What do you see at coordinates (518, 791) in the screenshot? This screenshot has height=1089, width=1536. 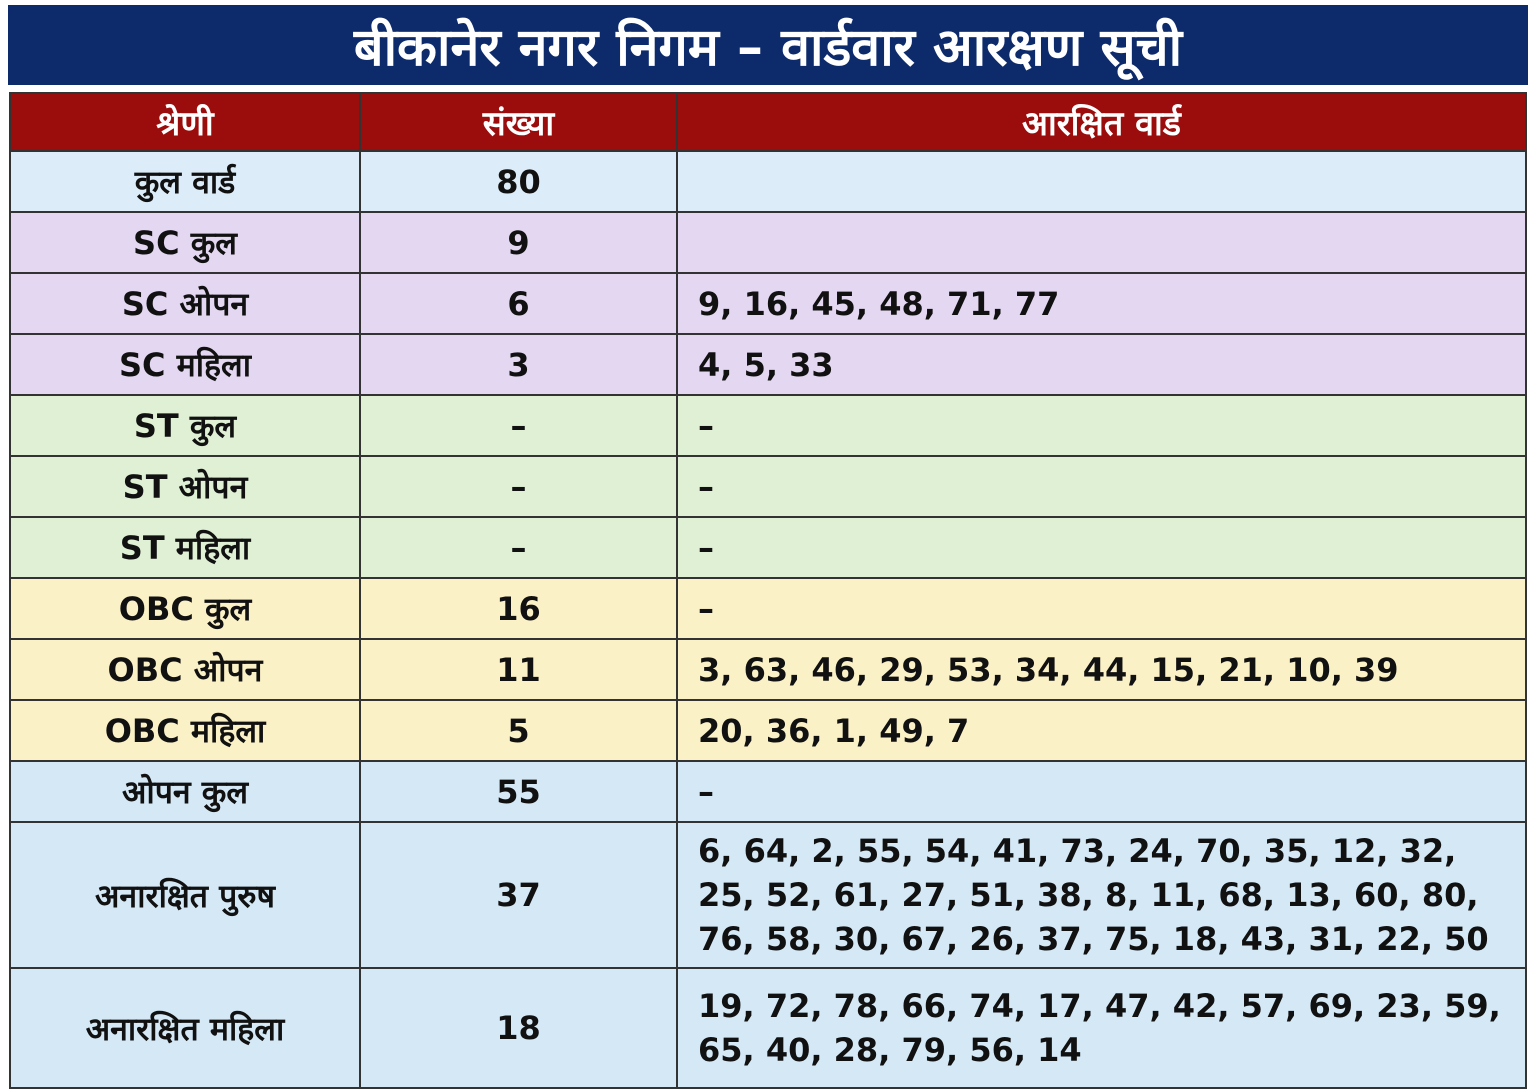 I see `count: 55` at bounding box center [518, 791].